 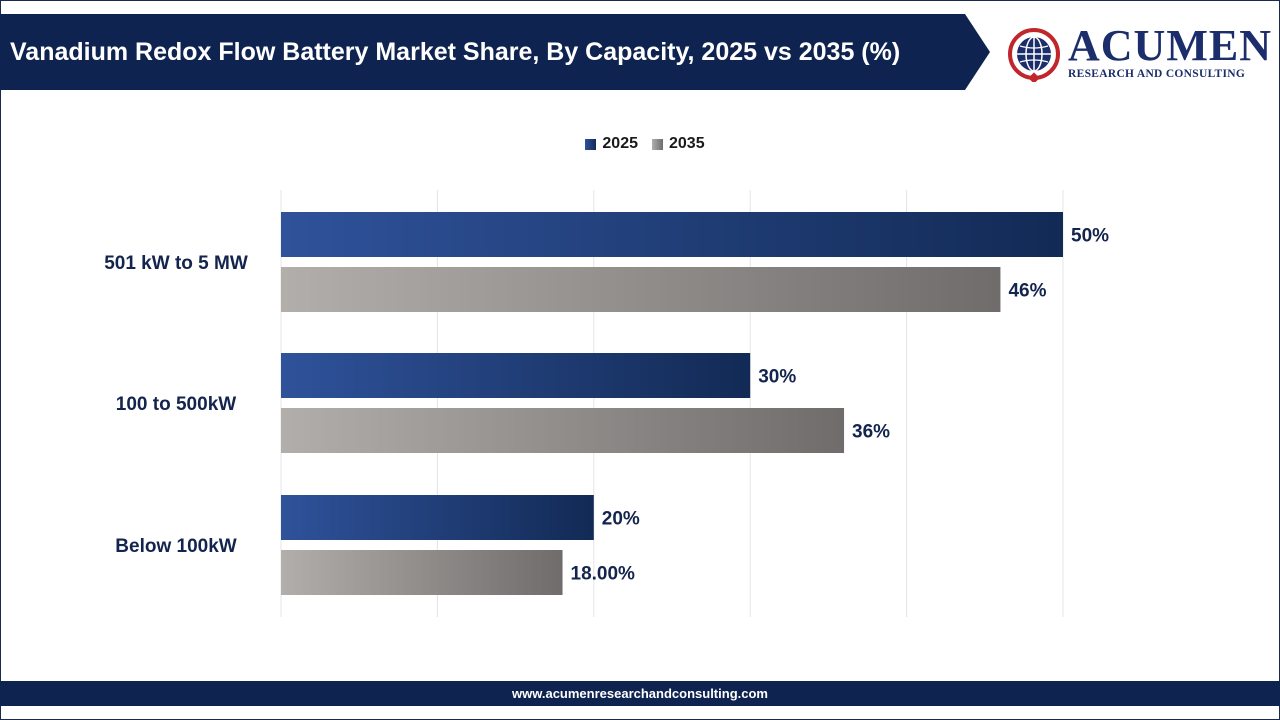 I want to click on footer-bar: www.acumenresearchandconsulting.com, so click(x=640, y=693).